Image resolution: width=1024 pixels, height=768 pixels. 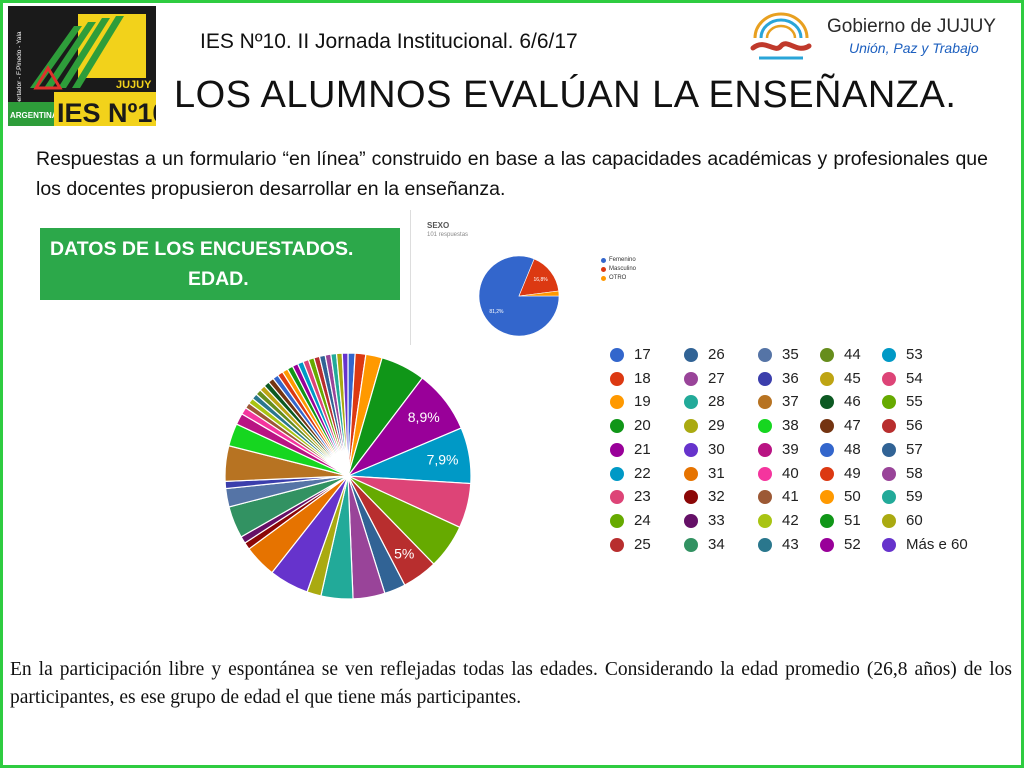 What do you see at coordinates (914, 449) in the screenshot?
I see `age-legend-label: 57` at bounding box center [914, 449].